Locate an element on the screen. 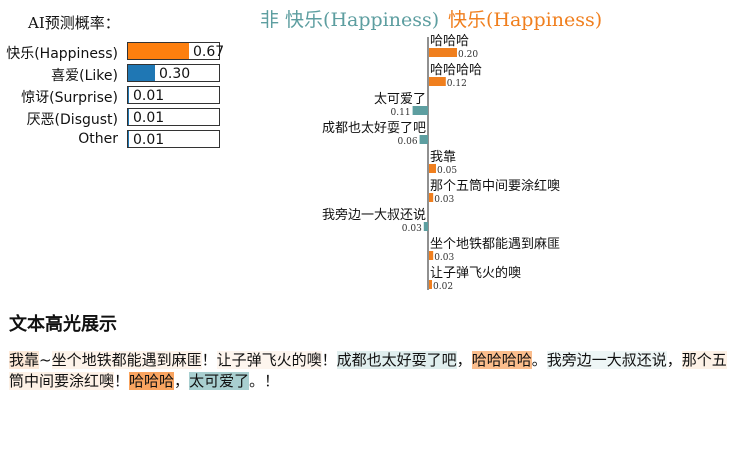 The height and width of the screenshot is (450, 750). probability-row: 快乐(Happiness) 0.67 is located at coordinates (115, 52).